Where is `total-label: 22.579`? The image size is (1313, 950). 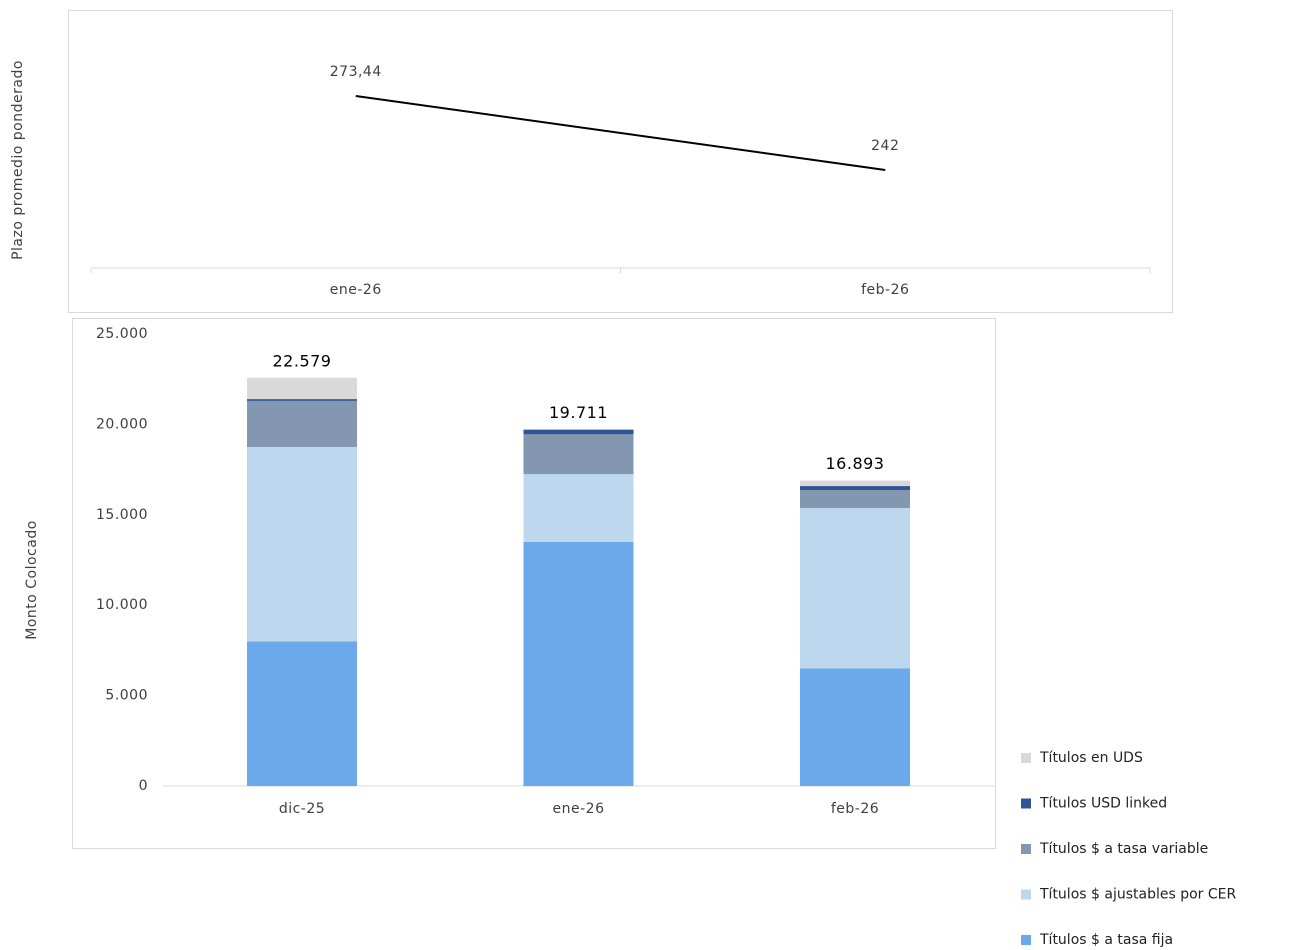 total-label: 22.579 is located at coordinates (302, 360).